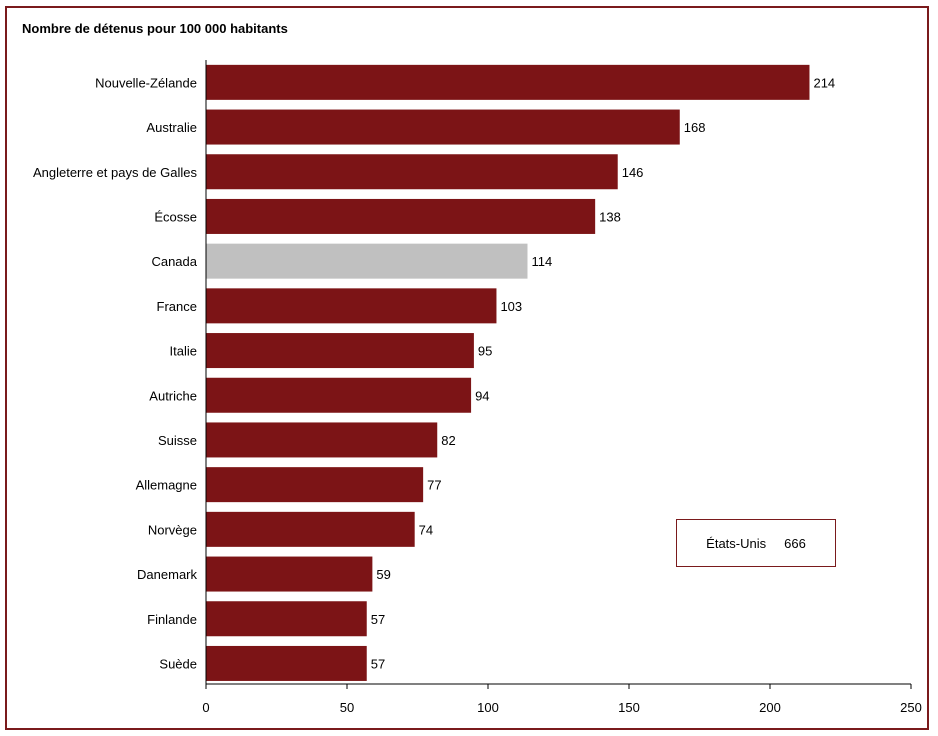  Describe the element at coordinates (426, 529) in the screenshot. I see `value-label: 74` at that location.